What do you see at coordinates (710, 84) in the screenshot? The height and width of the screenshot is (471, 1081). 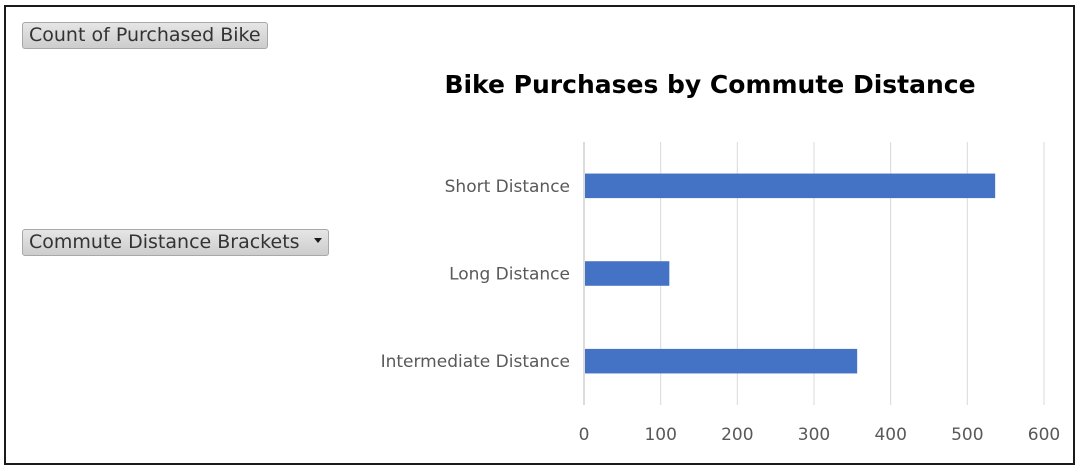 I see `chart-title: Bike Purchases by Commute Distance` at bounding box center [710, 84].